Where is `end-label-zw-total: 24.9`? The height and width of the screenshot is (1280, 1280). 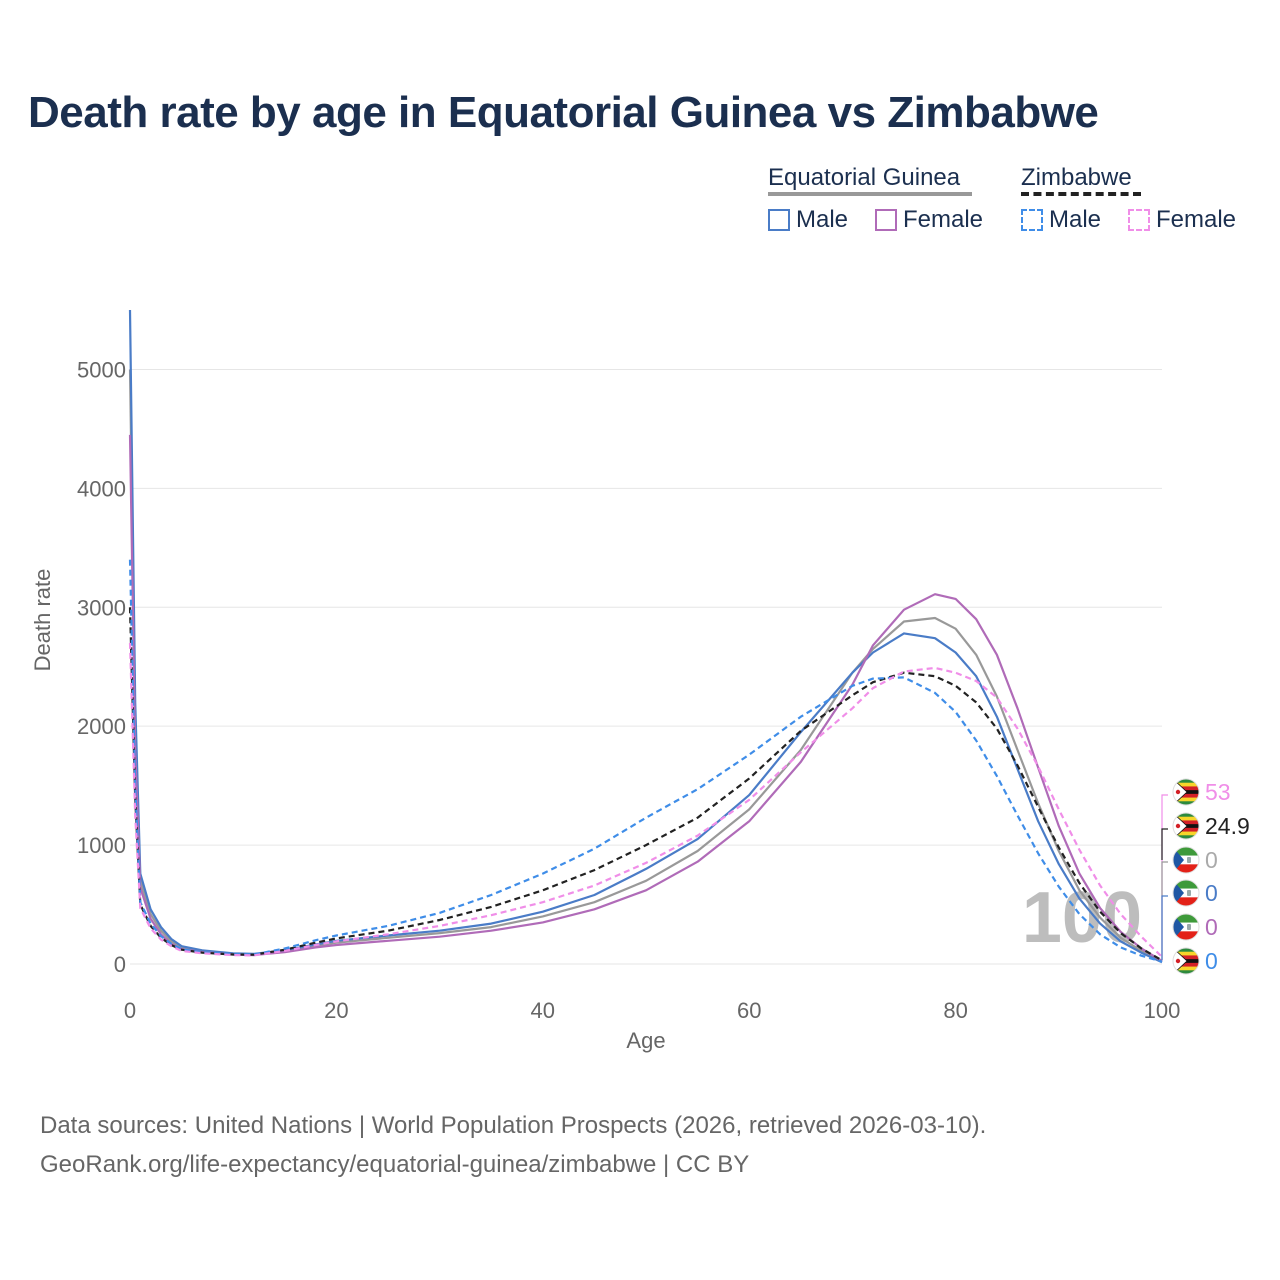 end-label-zw-total: 24.9 is located at coordinates (1211, 826).